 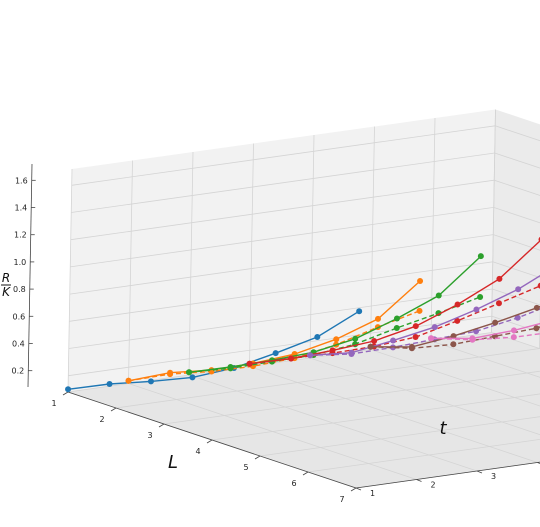 What do you see at coordinates (30, 275) in the screenshot?
I see `z-axis-line` at bounding box center [30, 275].